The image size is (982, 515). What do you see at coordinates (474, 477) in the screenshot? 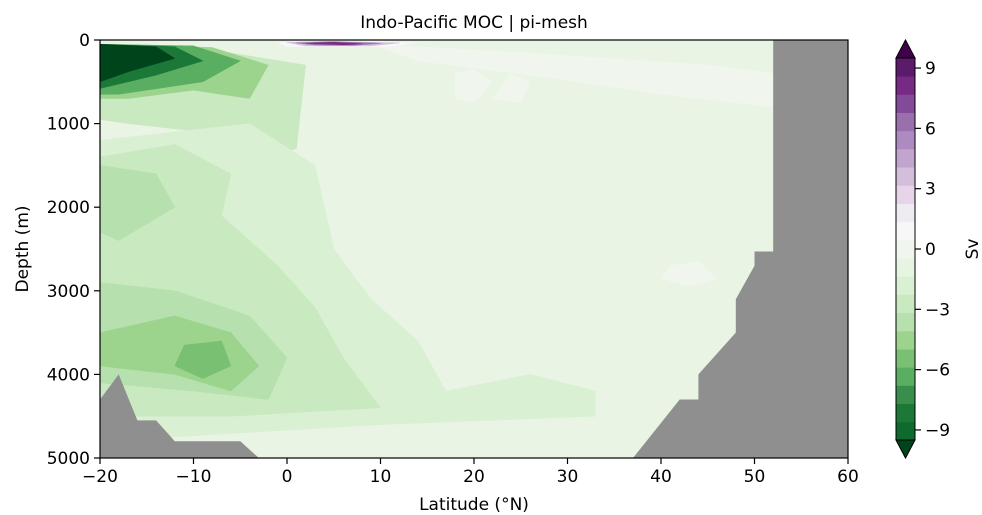
I see `x-tick-label: 20` at bounding box center [474, 477].